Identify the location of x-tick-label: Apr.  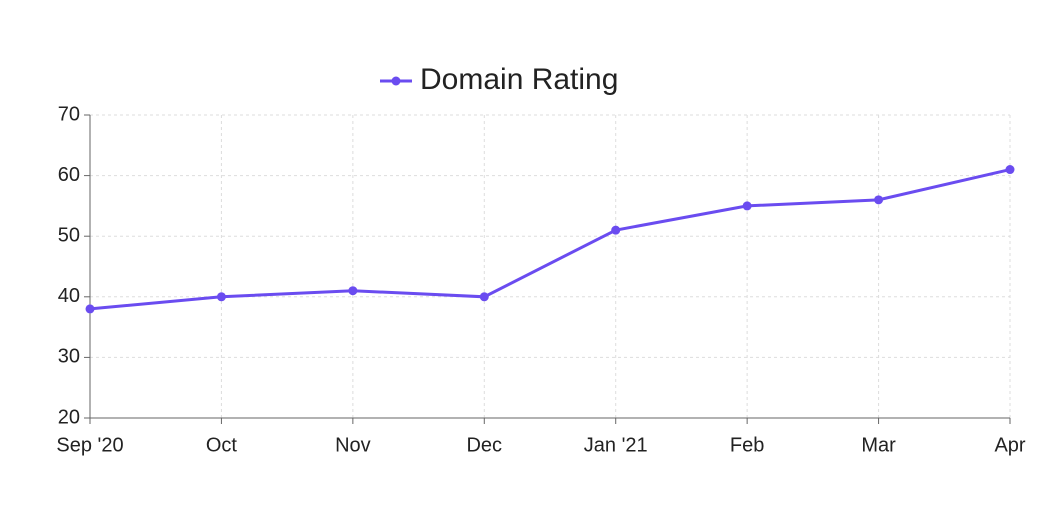
(1009, 445).